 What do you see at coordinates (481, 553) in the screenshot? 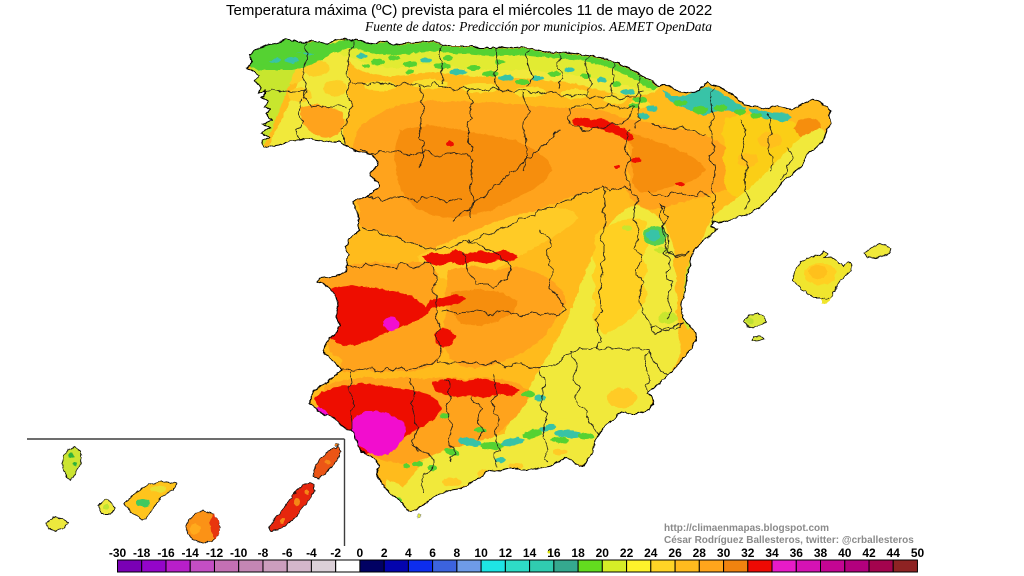
I see `svg-text: 10` at bounding box center [481, 553].